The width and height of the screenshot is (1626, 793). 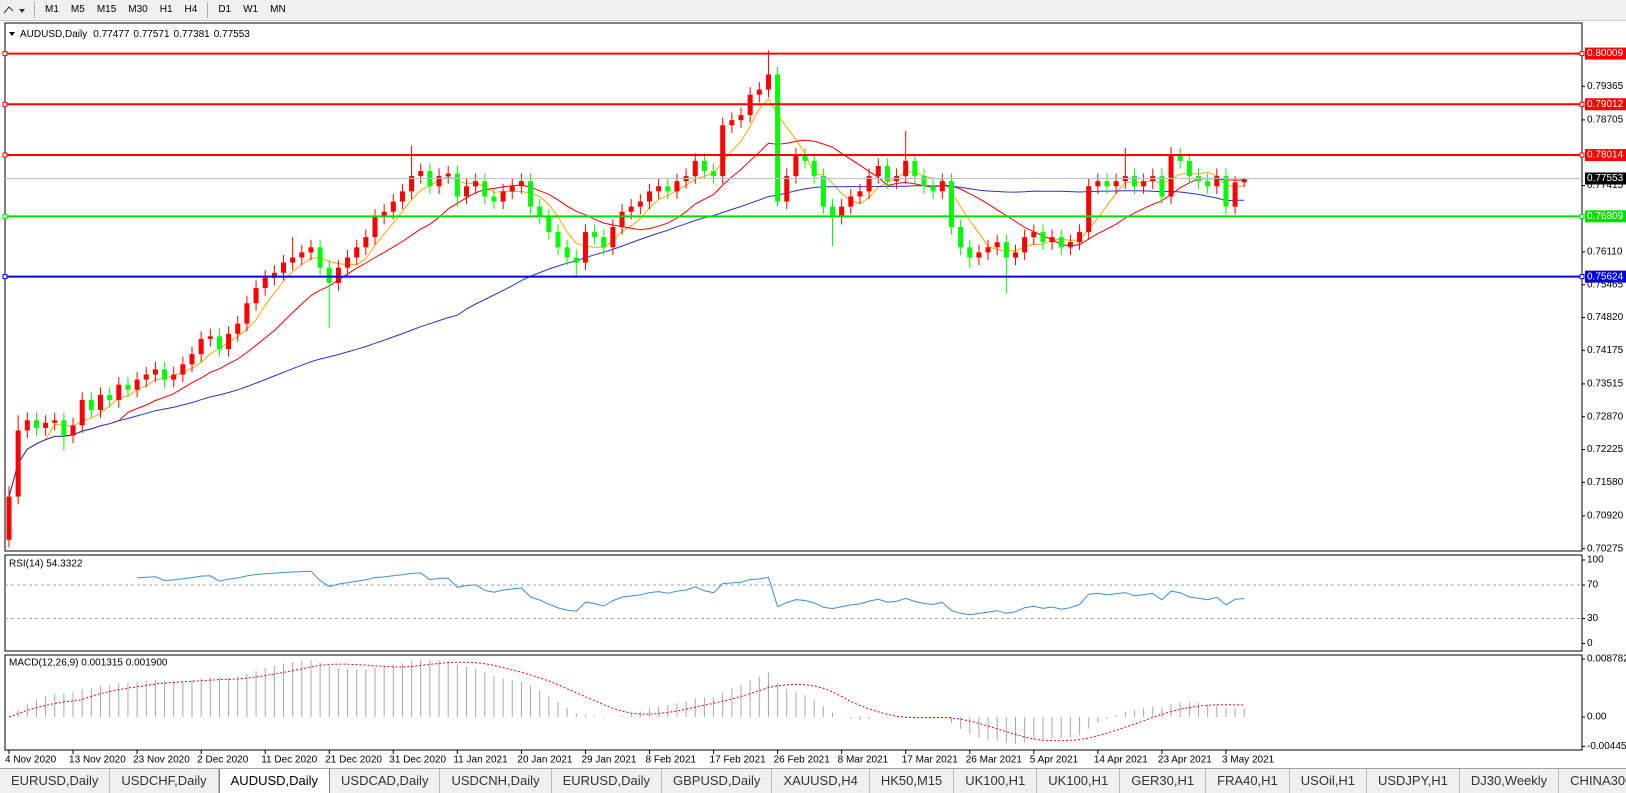 I want to click on chart-tab: CHINA300,H1, so click(x=1592, y=781).